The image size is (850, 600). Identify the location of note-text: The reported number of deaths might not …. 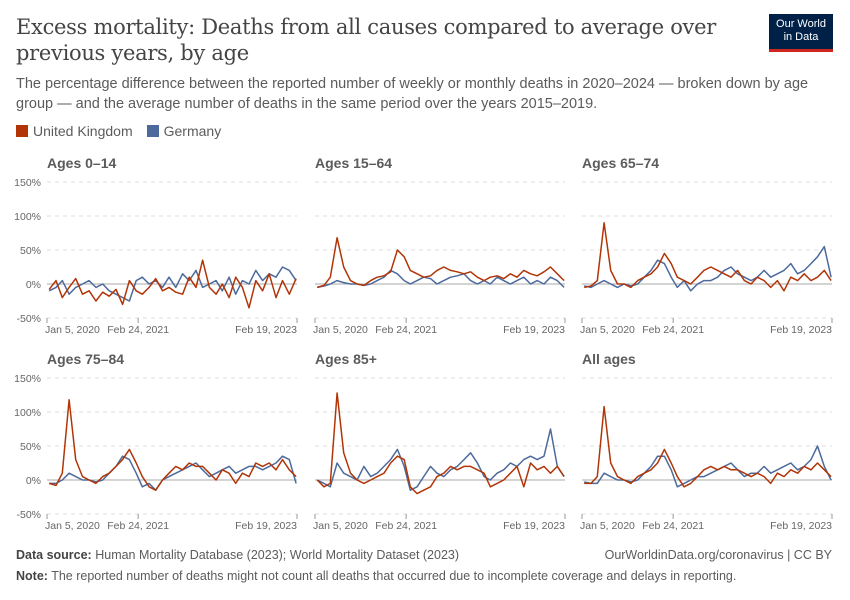
(394, 576).